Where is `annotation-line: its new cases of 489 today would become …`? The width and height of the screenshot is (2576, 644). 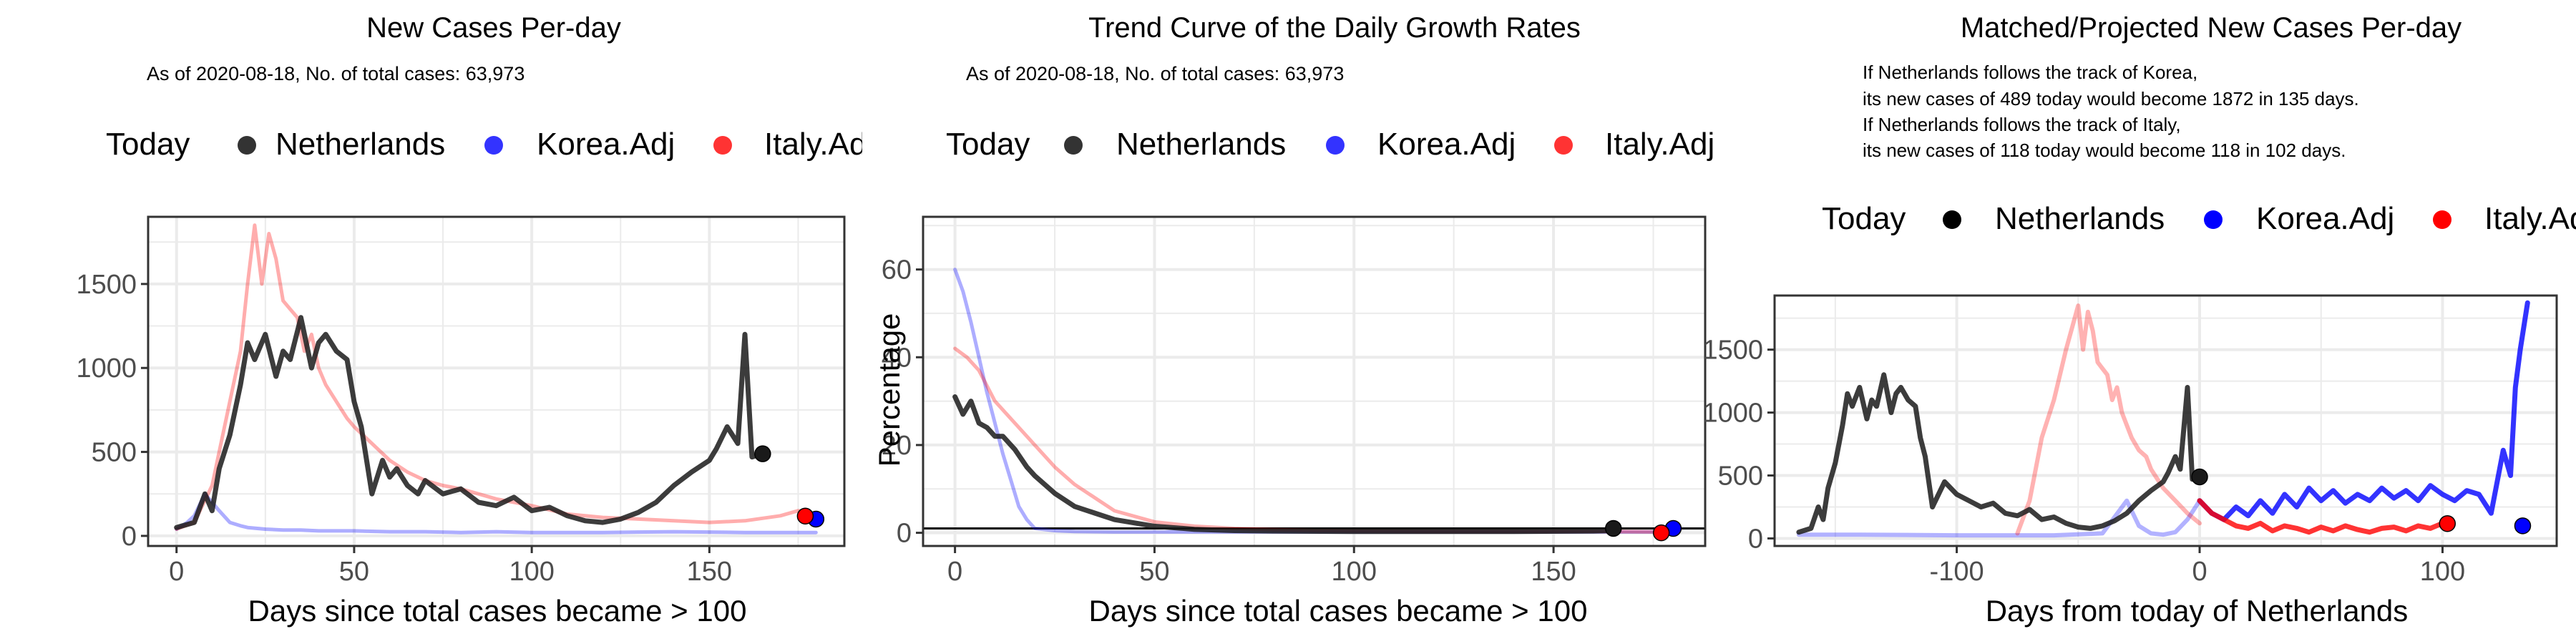 annotation-line: its new cases of 489 today would become … is located at coordinates (2111, 98).